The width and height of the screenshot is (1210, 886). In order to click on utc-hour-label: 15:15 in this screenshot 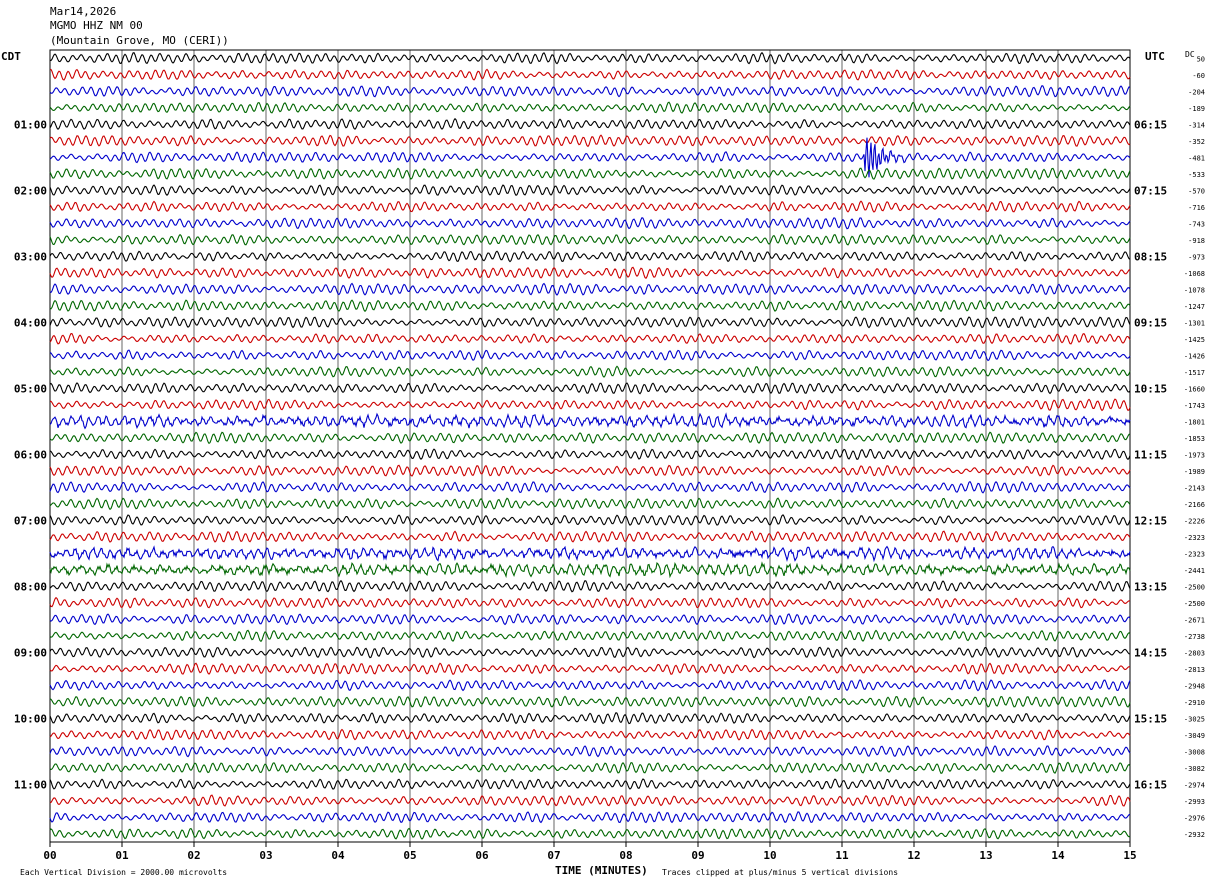, I will do `click(1150, 718)`.